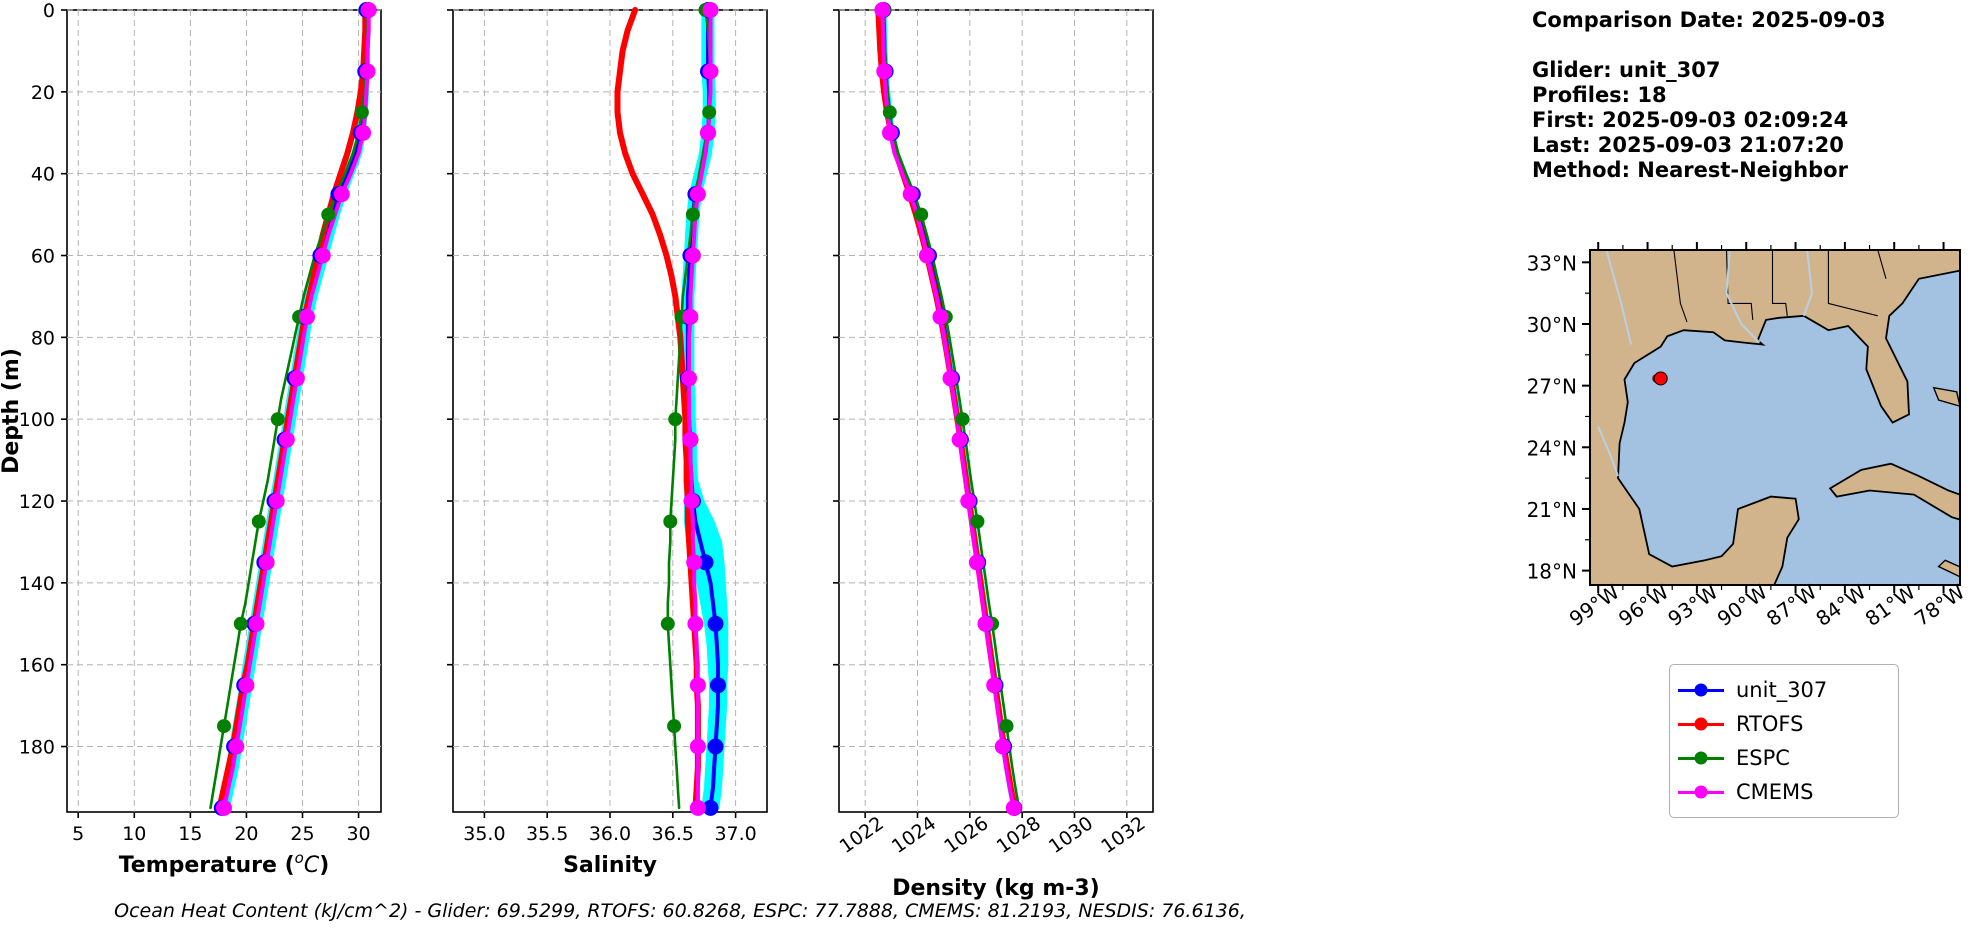 Image resolution: width=1987 pixels, height=934 pixels. I want to click on depth-ticklabel: 20, so click(43, 93).